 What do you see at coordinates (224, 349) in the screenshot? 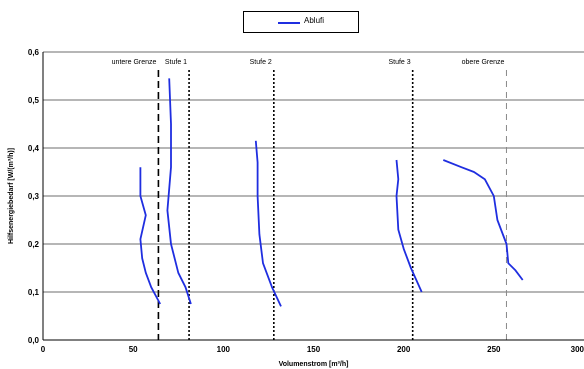
I see `x-tick-label-2: 100` at bounding box center [224, 349].